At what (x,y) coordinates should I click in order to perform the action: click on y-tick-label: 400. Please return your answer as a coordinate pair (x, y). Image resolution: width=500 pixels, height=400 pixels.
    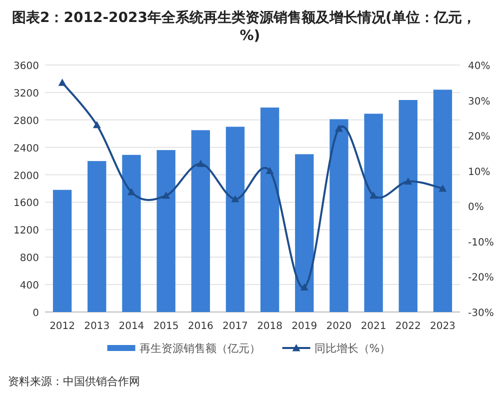
    Looking at the image, I should click on (29, 286).